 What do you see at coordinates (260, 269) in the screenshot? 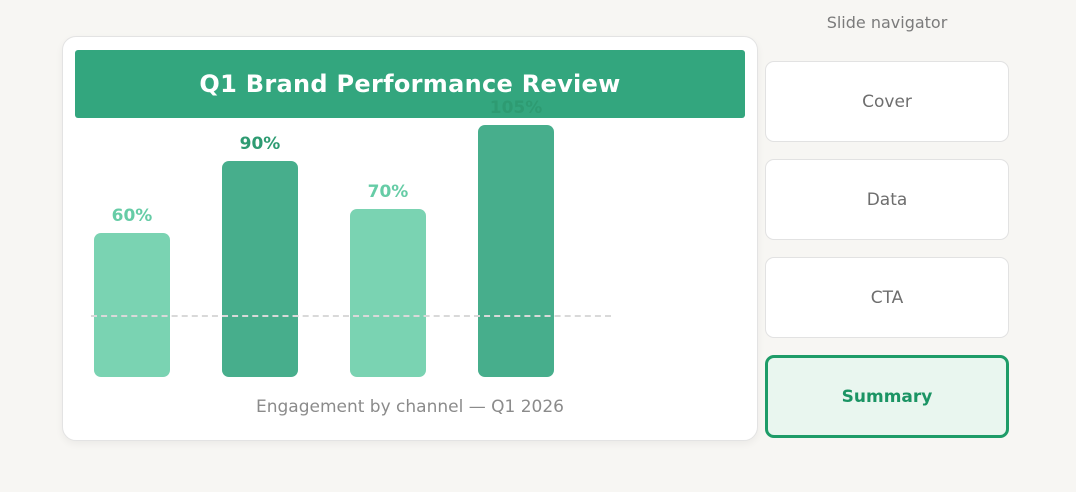
I see `bar-90%` at bounding box center [260, 269].